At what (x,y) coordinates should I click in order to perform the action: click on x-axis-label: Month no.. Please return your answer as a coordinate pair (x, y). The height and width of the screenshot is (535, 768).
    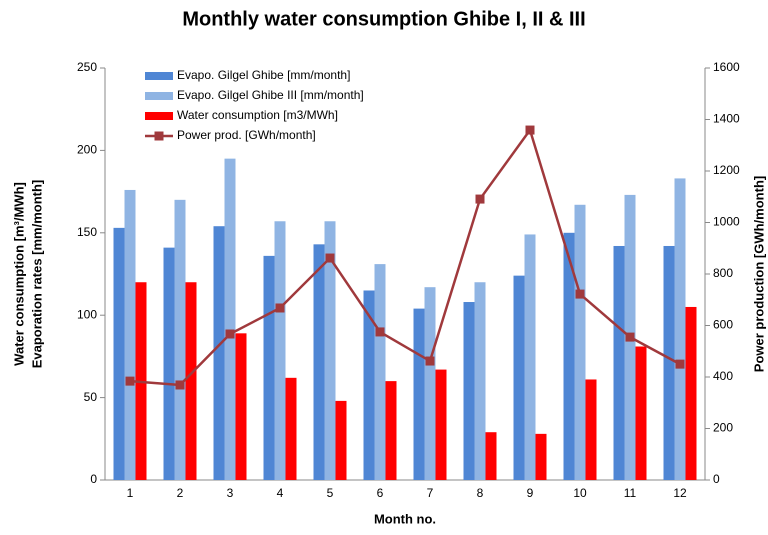
    Looking at the image, I should click on (405, 518).